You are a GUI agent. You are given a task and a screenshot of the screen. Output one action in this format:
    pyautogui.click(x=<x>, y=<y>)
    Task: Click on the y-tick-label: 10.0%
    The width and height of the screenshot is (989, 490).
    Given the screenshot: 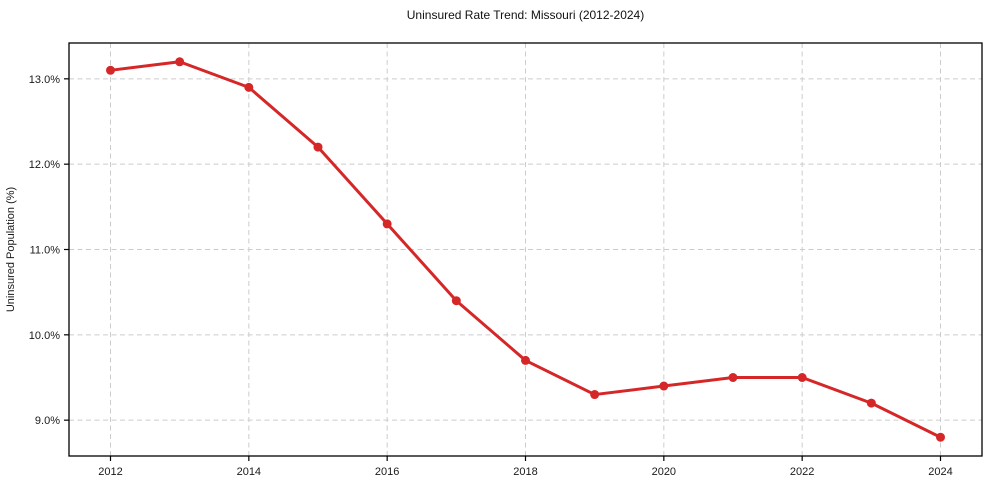 What is the action you would take?
    pyautogui.click(x=44, y=336)
    